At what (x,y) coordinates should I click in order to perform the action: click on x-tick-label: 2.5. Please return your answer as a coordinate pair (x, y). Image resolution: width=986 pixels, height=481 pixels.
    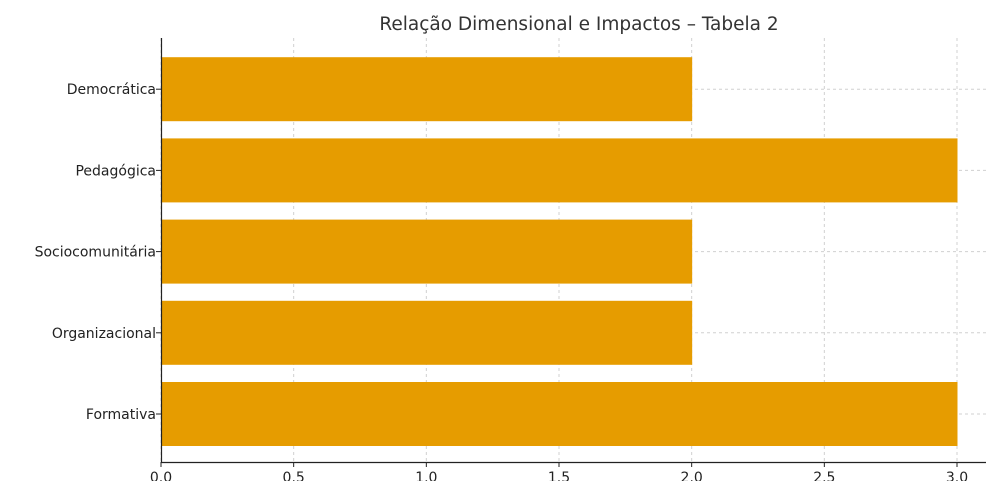
    Looking at the image, I should click on (824, 475).